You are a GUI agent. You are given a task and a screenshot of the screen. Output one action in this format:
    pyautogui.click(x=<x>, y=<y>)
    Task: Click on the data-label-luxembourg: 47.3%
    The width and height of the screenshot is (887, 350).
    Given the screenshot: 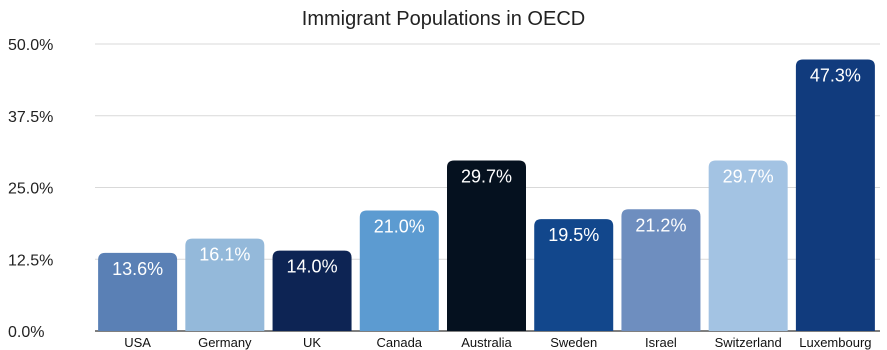 What is the action you would take?
    pyautogui.click(x=835, y=75)
    